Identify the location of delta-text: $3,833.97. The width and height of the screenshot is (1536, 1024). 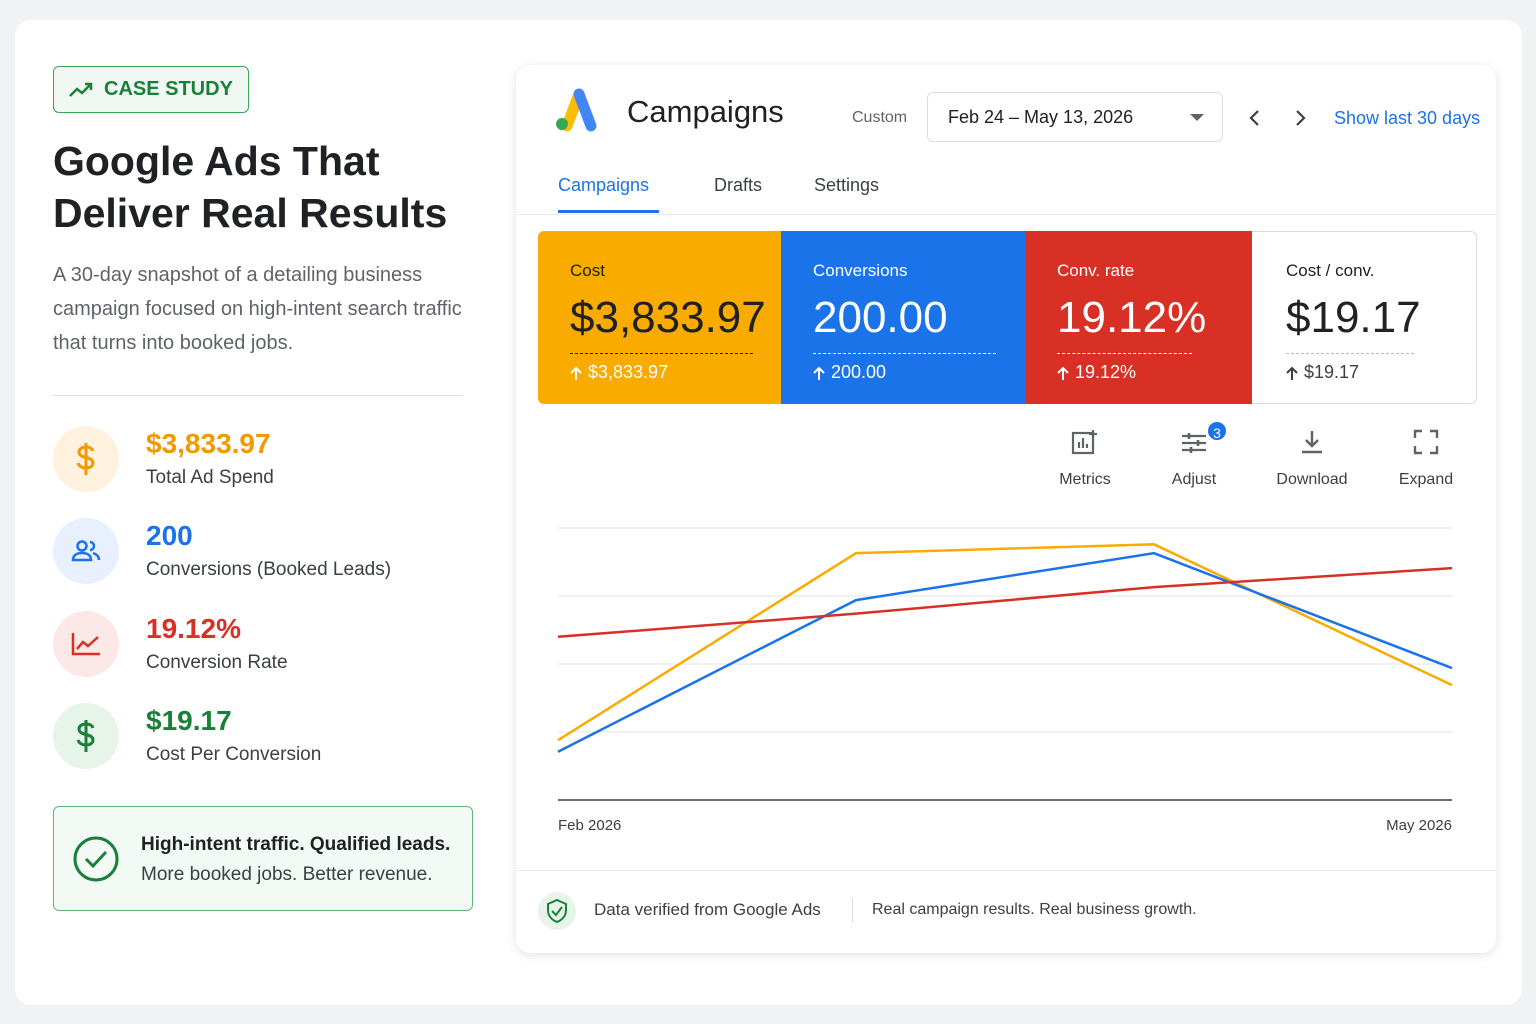
(628, 372).